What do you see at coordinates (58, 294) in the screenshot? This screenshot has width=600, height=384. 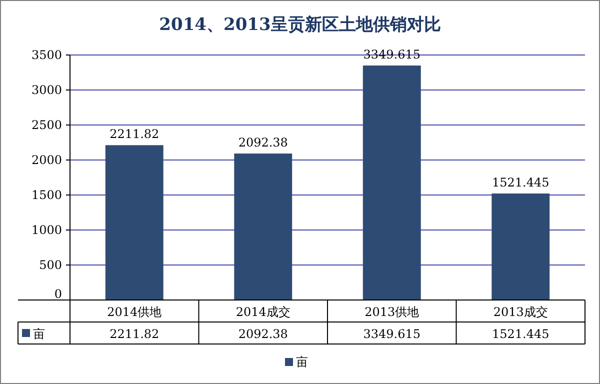 I see `y-tick-label: 0` at bounding box center [58, 294].